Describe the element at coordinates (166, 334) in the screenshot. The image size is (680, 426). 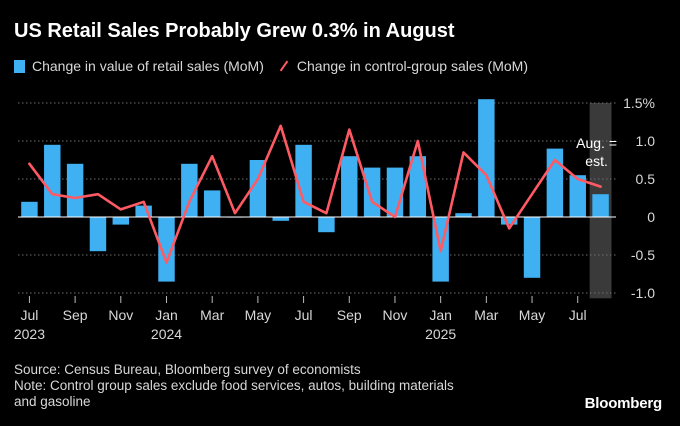
I see `x-tick-year: 2024` at that location.